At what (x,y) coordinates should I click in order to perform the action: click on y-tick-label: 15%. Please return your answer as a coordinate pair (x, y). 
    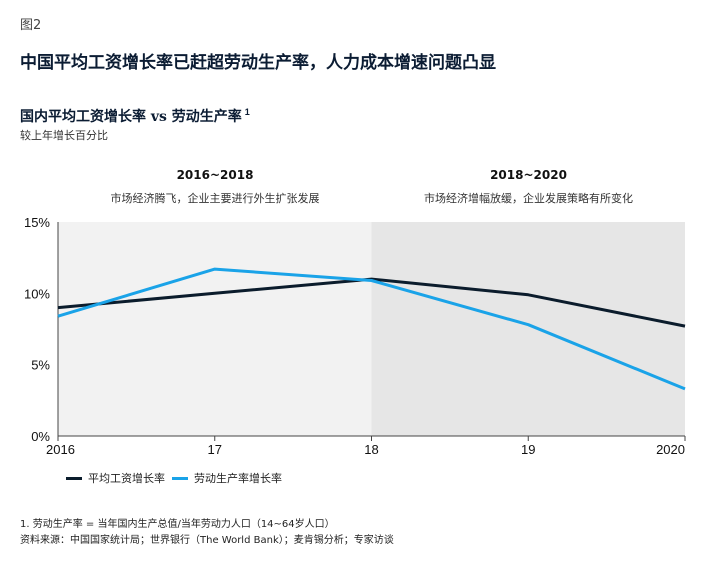
    Looking at the image, I should click on (37, 222).